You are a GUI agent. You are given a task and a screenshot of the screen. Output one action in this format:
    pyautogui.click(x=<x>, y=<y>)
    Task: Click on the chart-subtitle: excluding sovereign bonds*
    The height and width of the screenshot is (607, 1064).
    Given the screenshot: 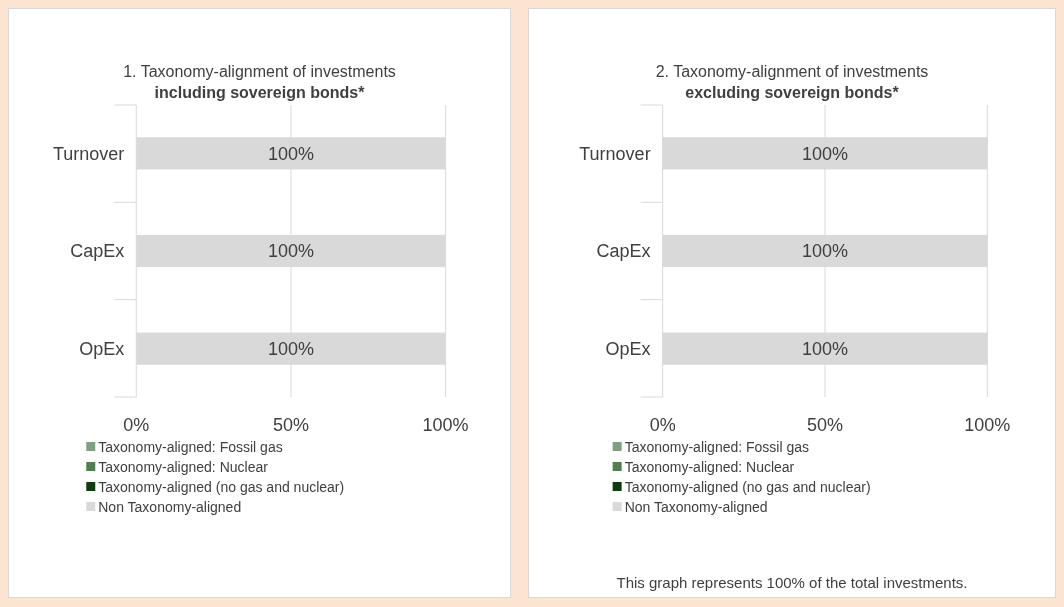 What is the action you would take?
    pyautogui.click(x=792, y=92)
    